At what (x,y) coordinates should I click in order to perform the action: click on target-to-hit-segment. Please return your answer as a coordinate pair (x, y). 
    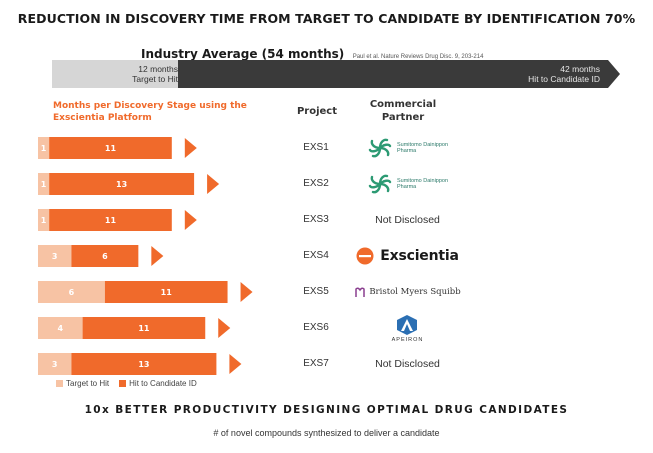
    Looking at the image, I should click on (115, 74).